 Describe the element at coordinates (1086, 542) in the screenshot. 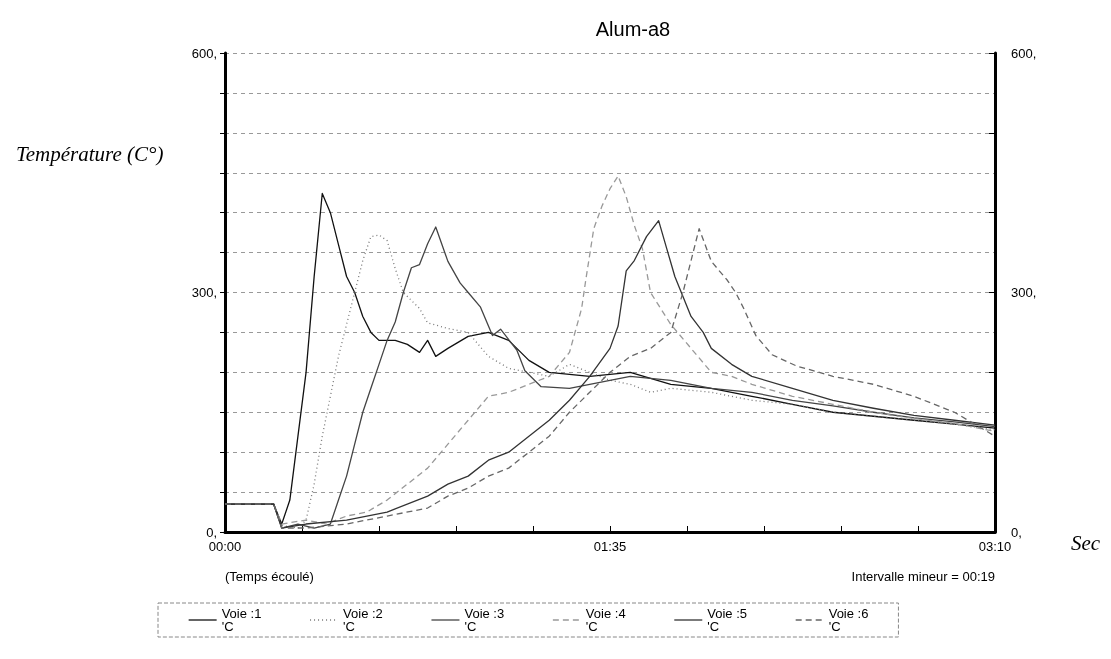

I see `text: Sec` at that location.